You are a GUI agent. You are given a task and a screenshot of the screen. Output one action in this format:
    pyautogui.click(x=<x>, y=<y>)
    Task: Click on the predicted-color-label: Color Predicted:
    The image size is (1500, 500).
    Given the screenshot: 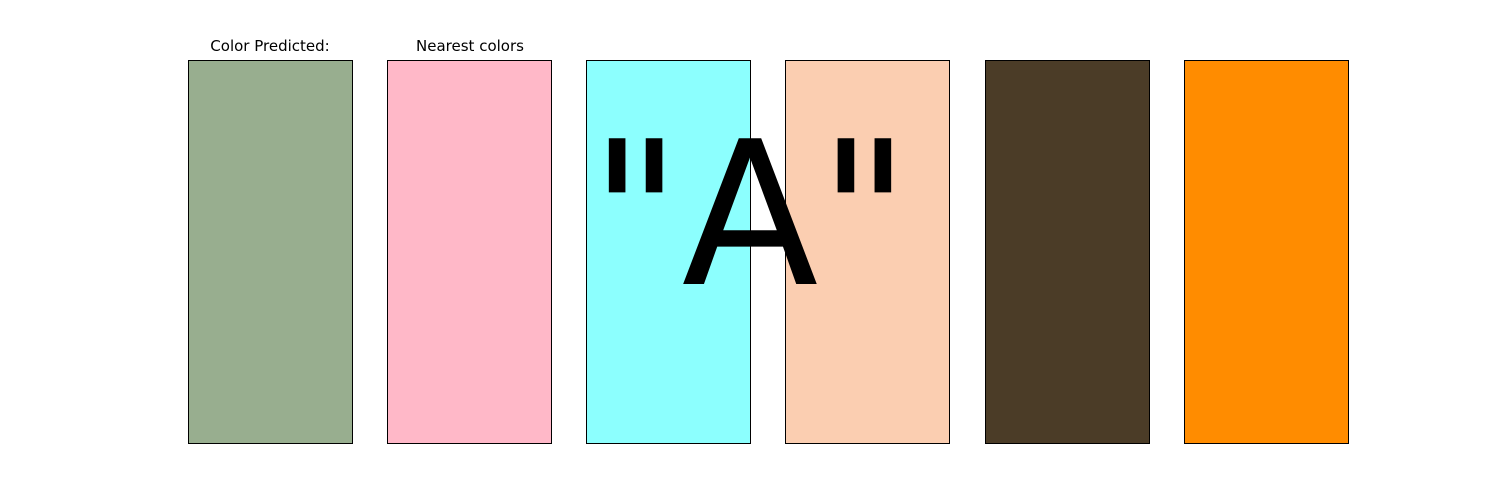 What is the action you would take?
    pyautogui.click(x=270, y=46)
    